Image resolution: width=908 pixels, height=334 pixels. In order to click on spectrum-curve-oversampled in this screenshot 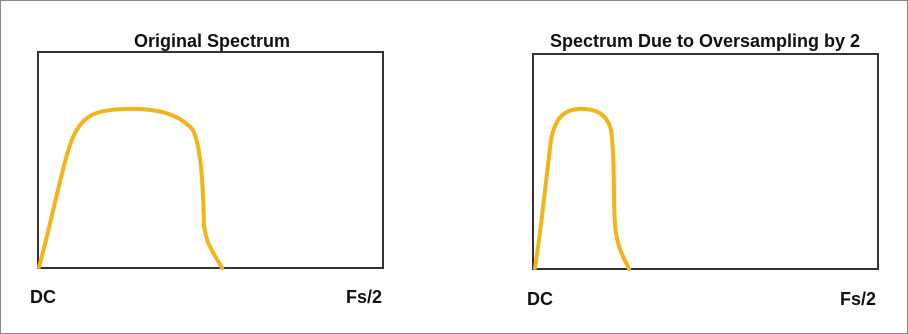, I will do `click(582, 188)`.